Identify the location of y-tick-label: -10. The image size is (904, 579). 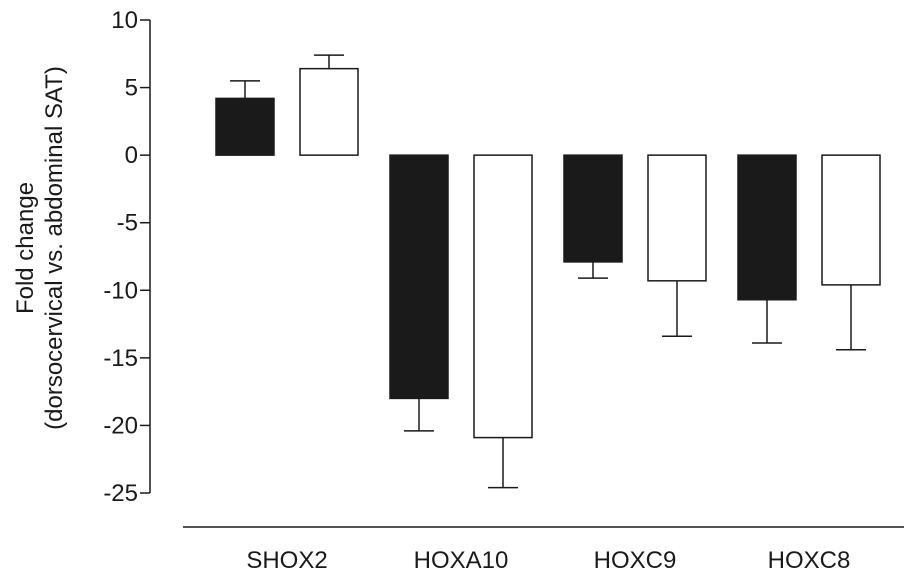
(120, 290).